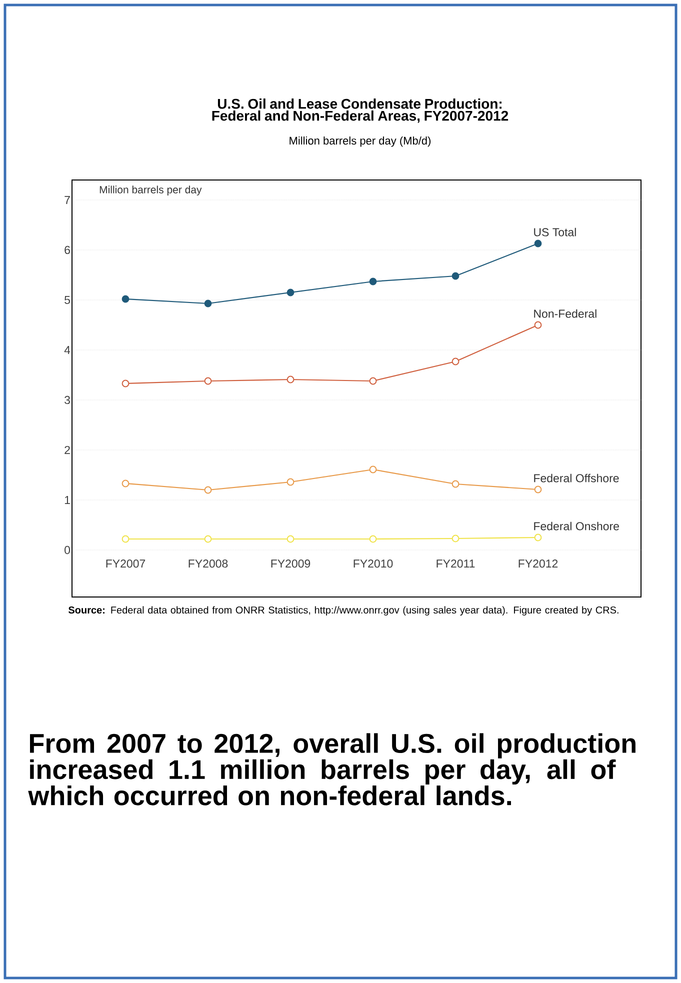  I want to click on y-tick-label: 7, so click(67, 200).